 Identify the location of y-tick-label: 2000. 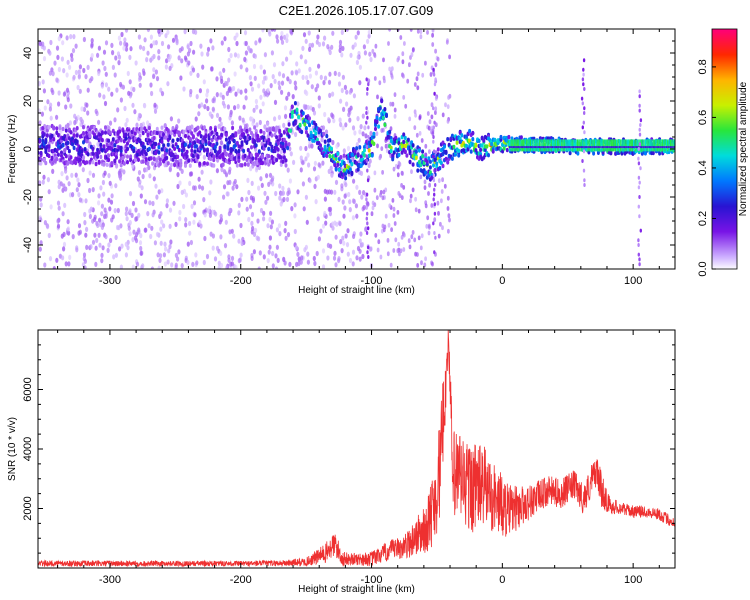
(28, 508).